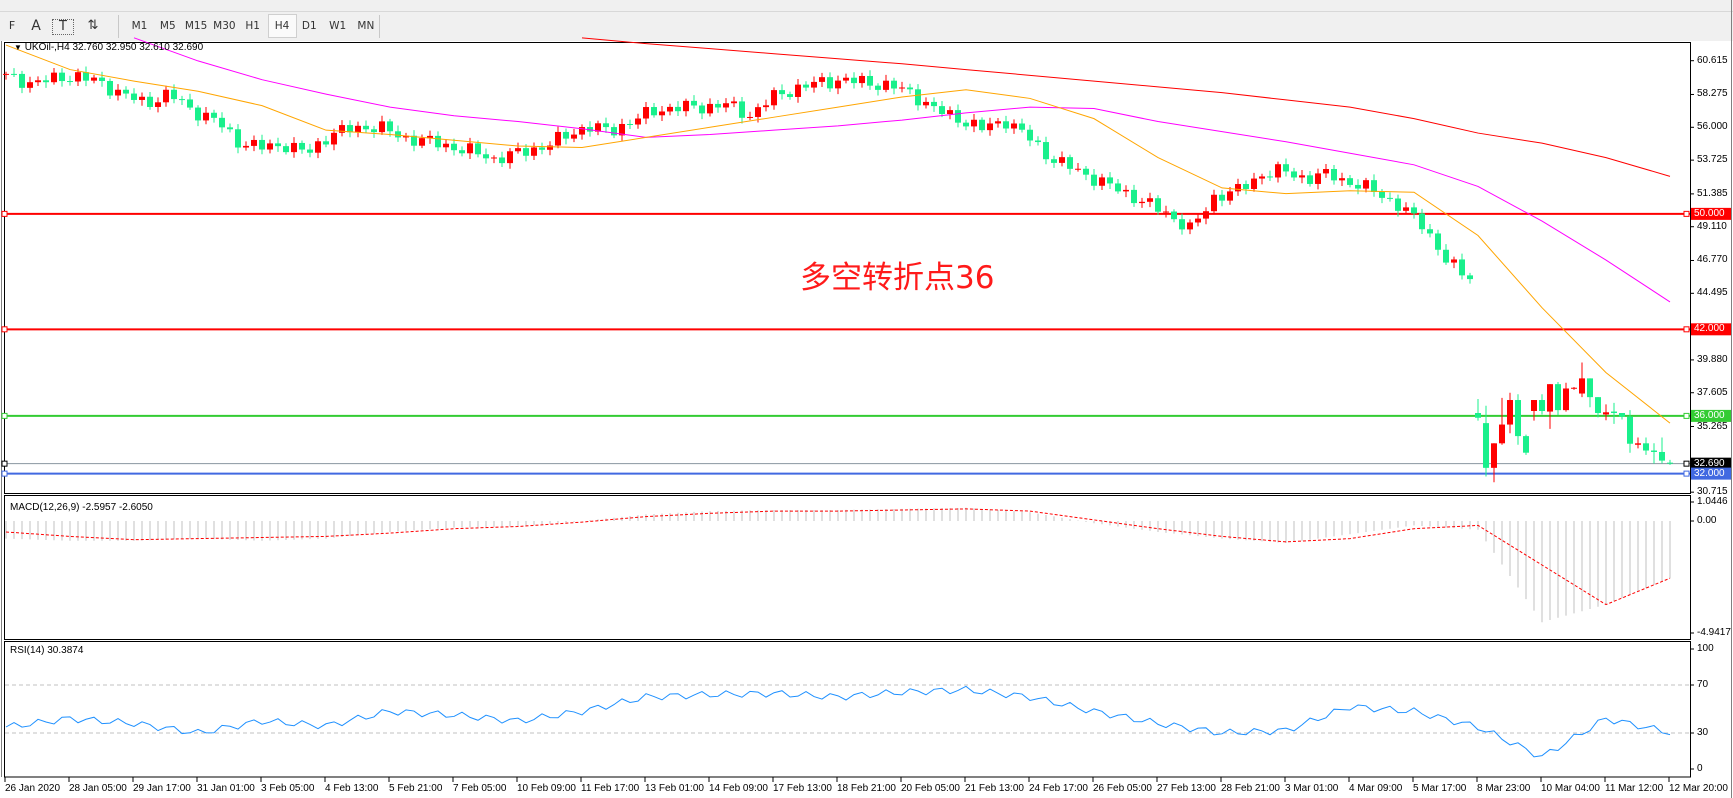  I want to click on fibo-tool-icon: F, so click(12, 25).